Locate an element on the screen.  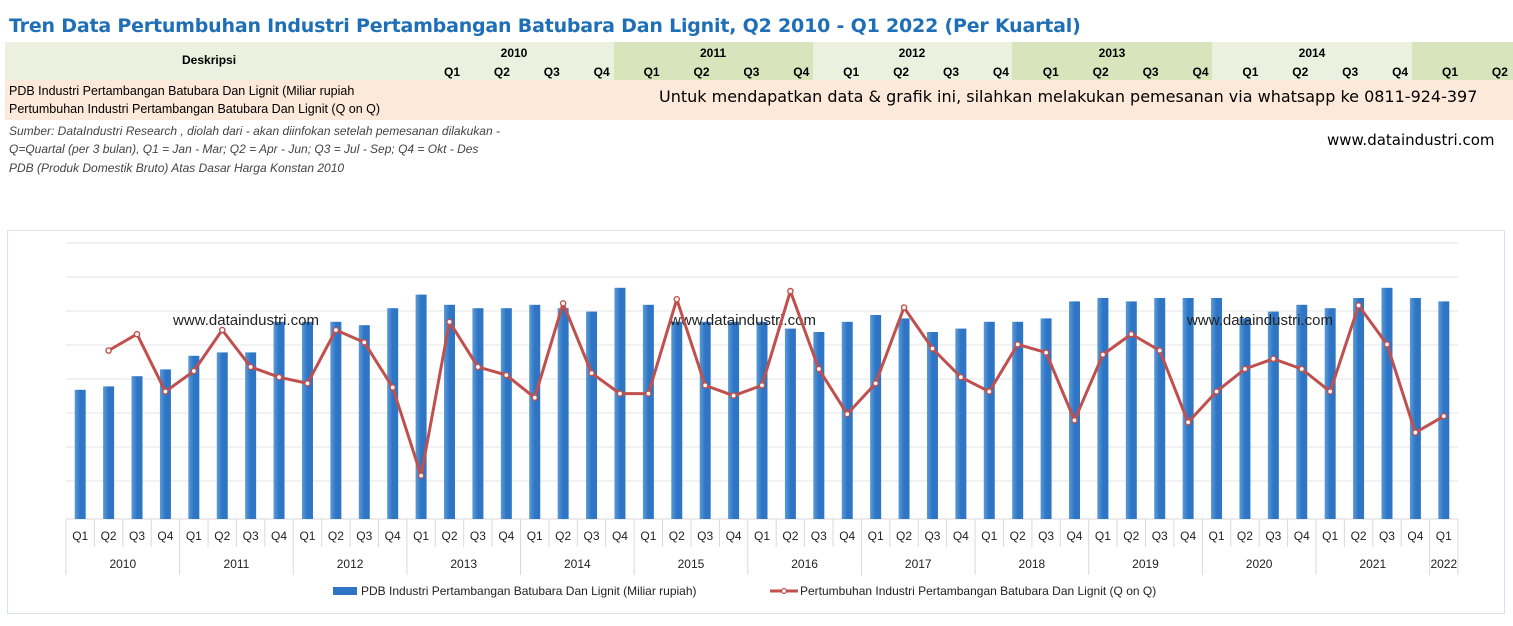
header-band-desc is located at coordinates (210, 61).